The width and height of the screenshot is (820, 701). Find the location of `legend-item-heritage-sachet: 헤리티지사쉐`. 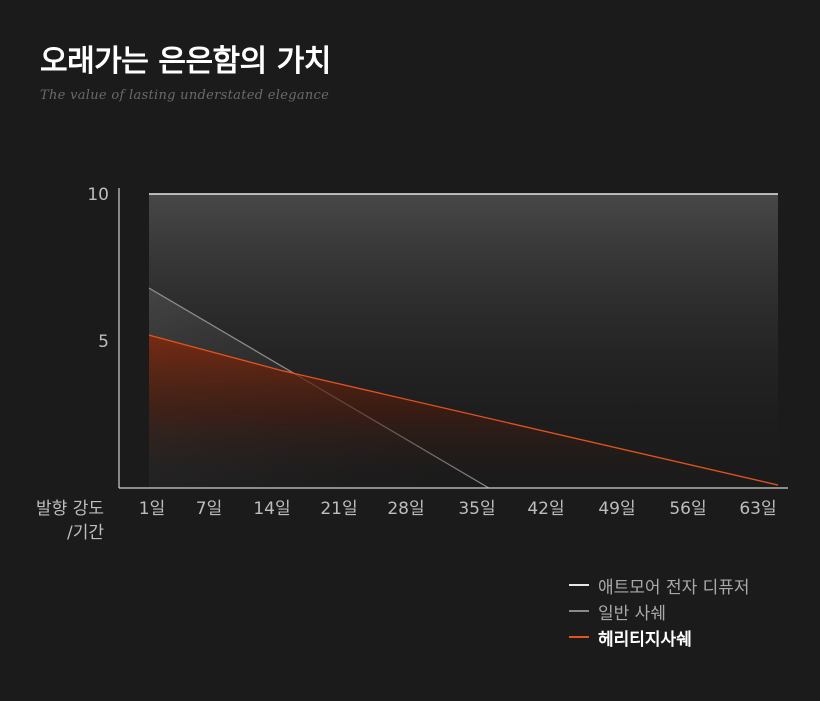

legend-item-heritage-sachet: 헤리티지사쉐 is located at coordinates (659, 637).